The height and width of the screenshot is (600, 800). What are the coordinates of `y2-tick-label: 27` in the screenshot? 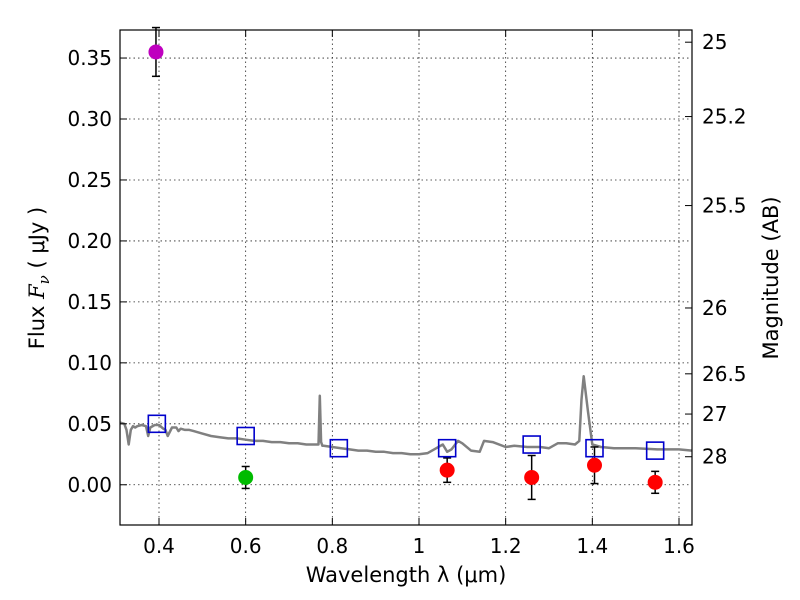 It's located at (714, 414).